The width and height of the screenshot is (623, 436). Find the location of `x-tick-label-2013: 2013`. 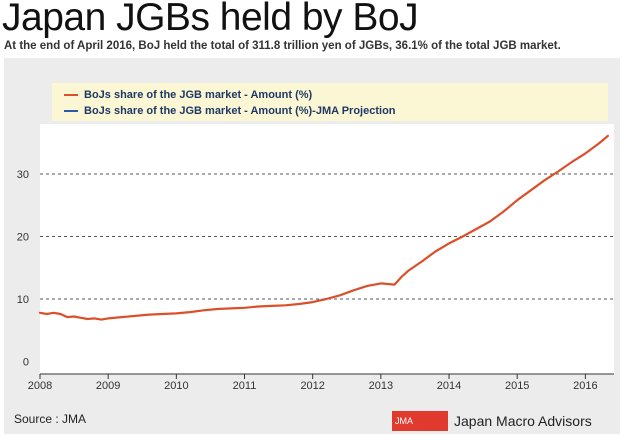

x-tick-label-2013: 2013 is located at coordinates (381, 386).